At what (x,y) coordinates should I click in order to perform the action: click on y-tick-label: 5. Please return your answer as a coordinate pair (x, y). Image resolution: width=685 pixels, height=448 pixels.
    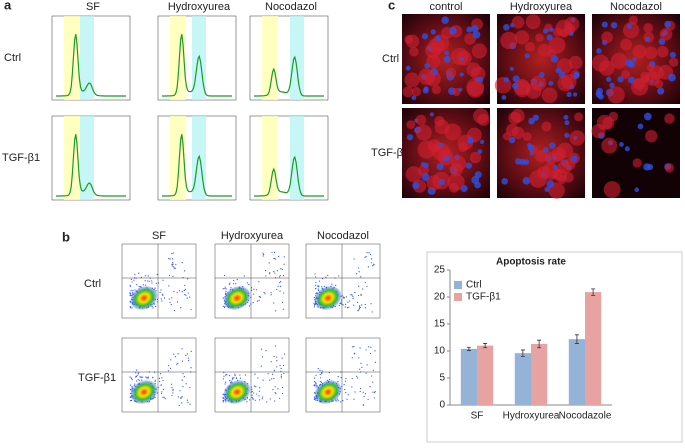
    Looking at the image, I should click on (442, 378).